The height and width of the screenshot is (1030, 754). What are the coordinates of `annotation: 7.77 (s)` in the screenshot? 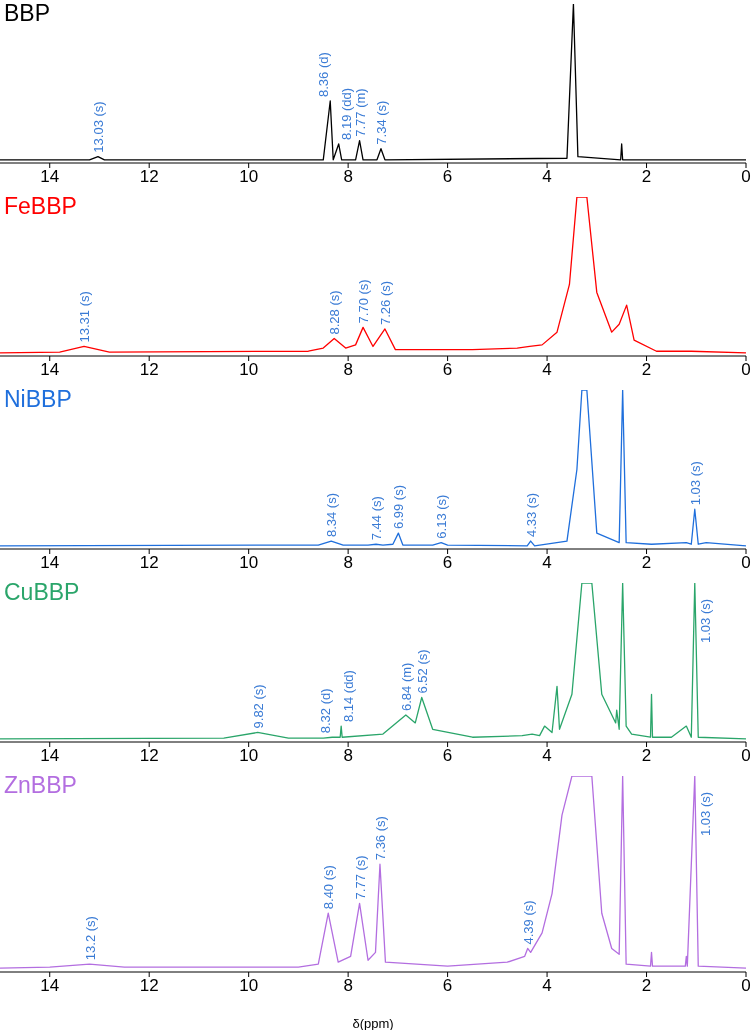 It's located at (360, 877).